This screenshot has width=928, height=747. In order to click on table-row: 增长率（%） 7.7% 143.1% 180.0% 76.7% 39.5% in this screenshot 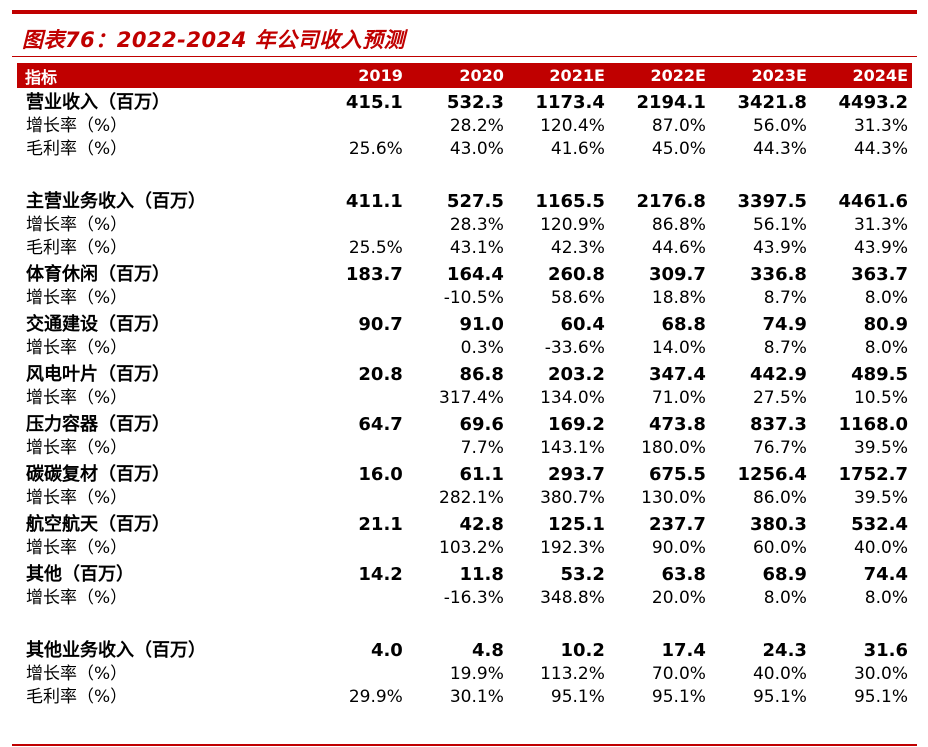, I will do `click(464, 448)`.